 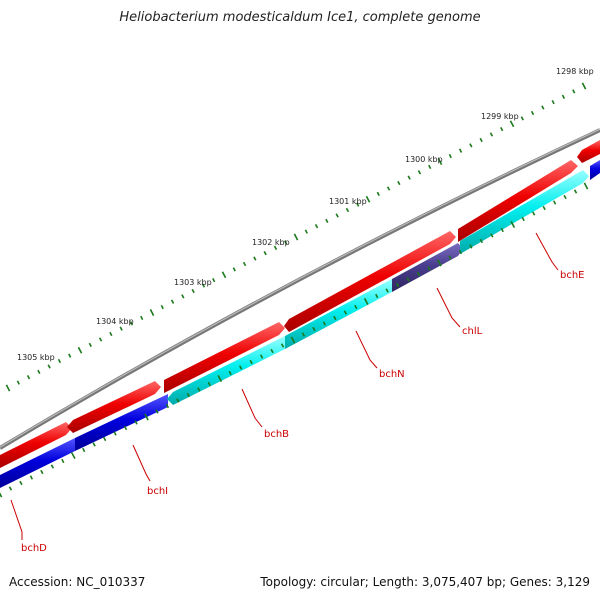 I want to click on kbp-label: 1302 kbp, so click(x=271, y=242).